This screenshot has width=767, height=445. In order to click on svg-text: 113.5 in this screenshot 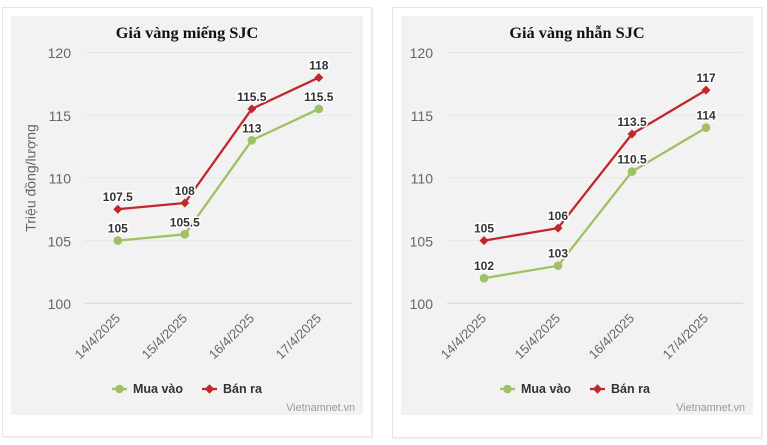, I will do `click(632, 122)`.